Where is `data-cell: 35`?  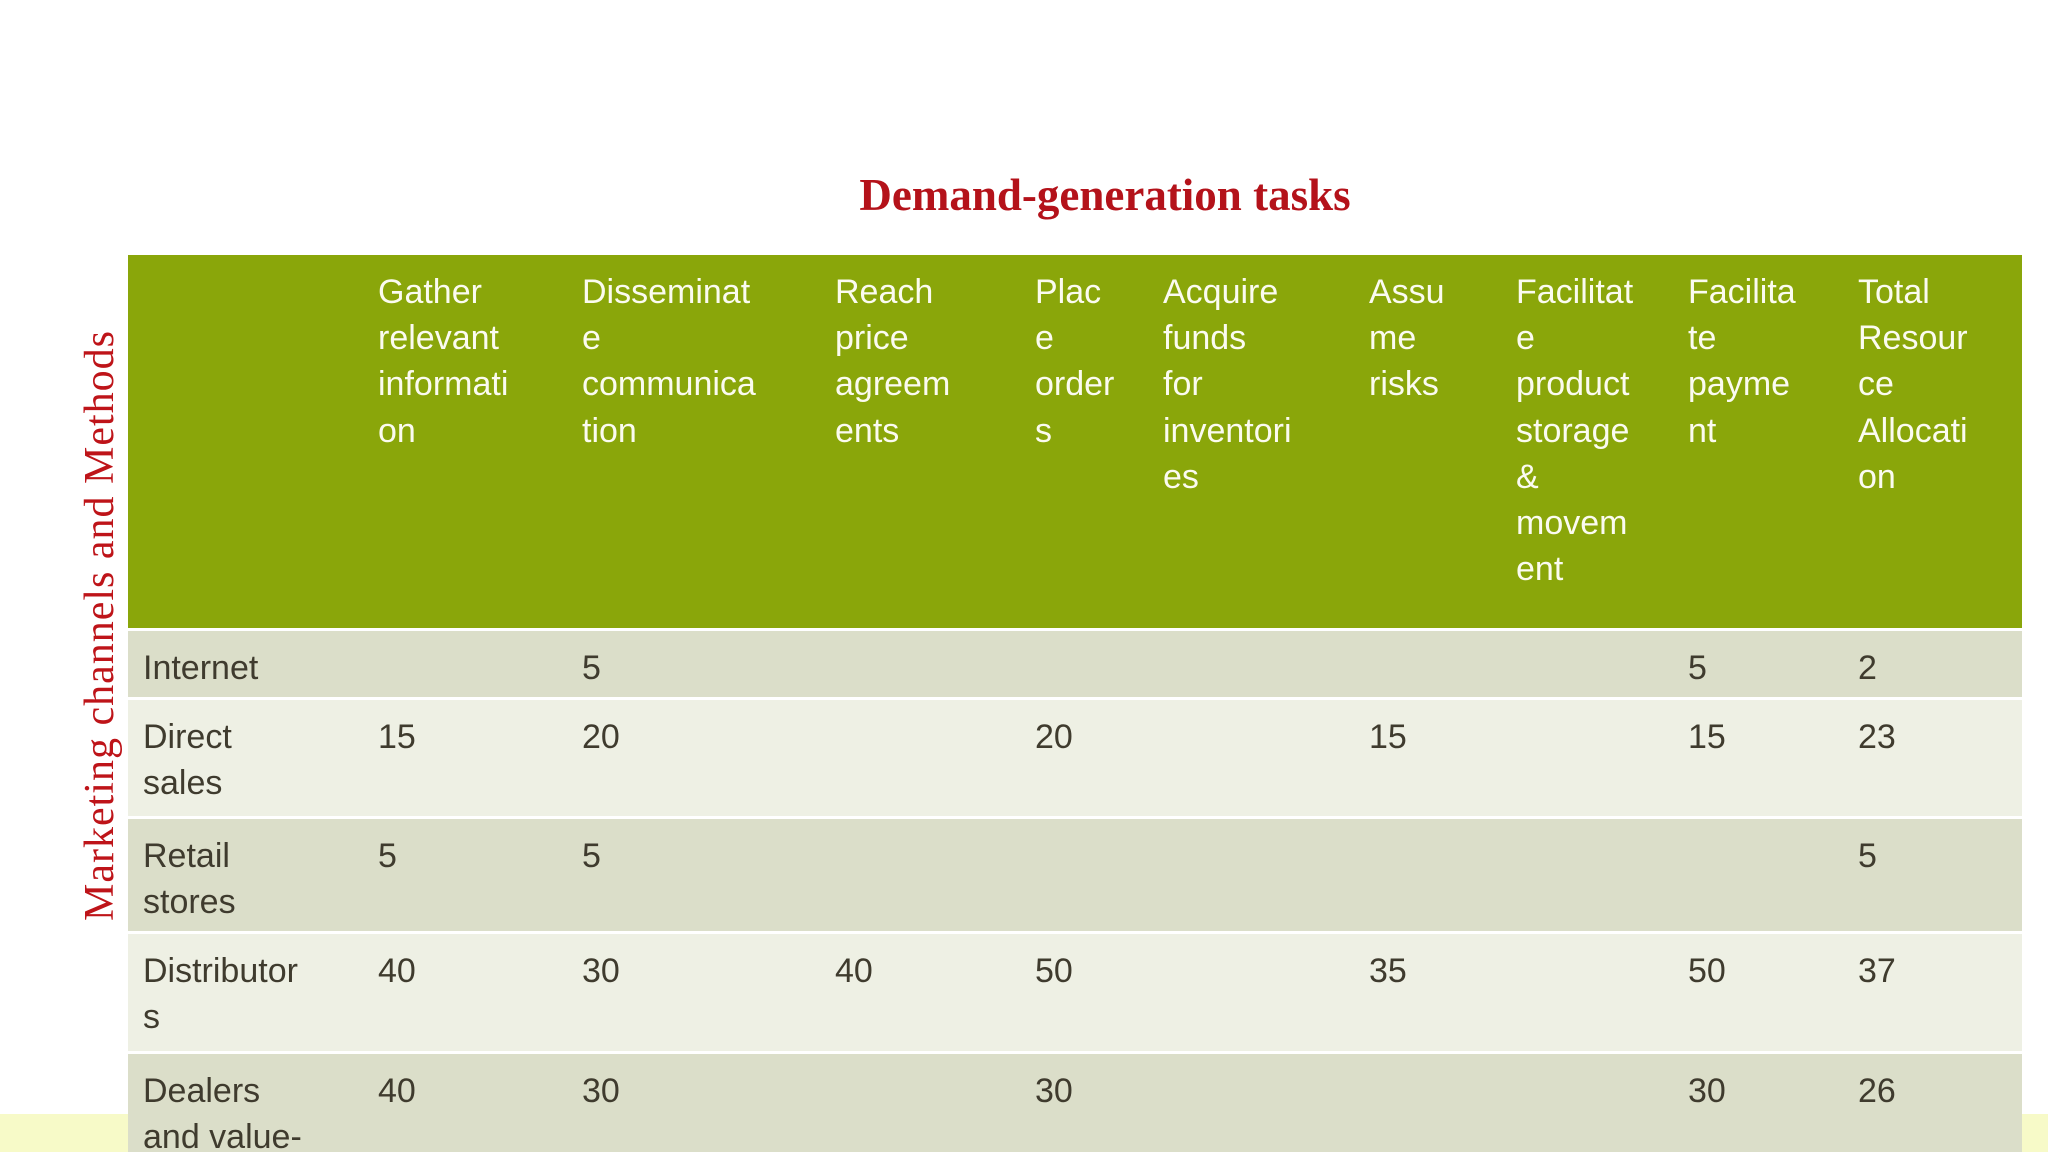
data-cell: 35 is located at coordinates (1439, 992).